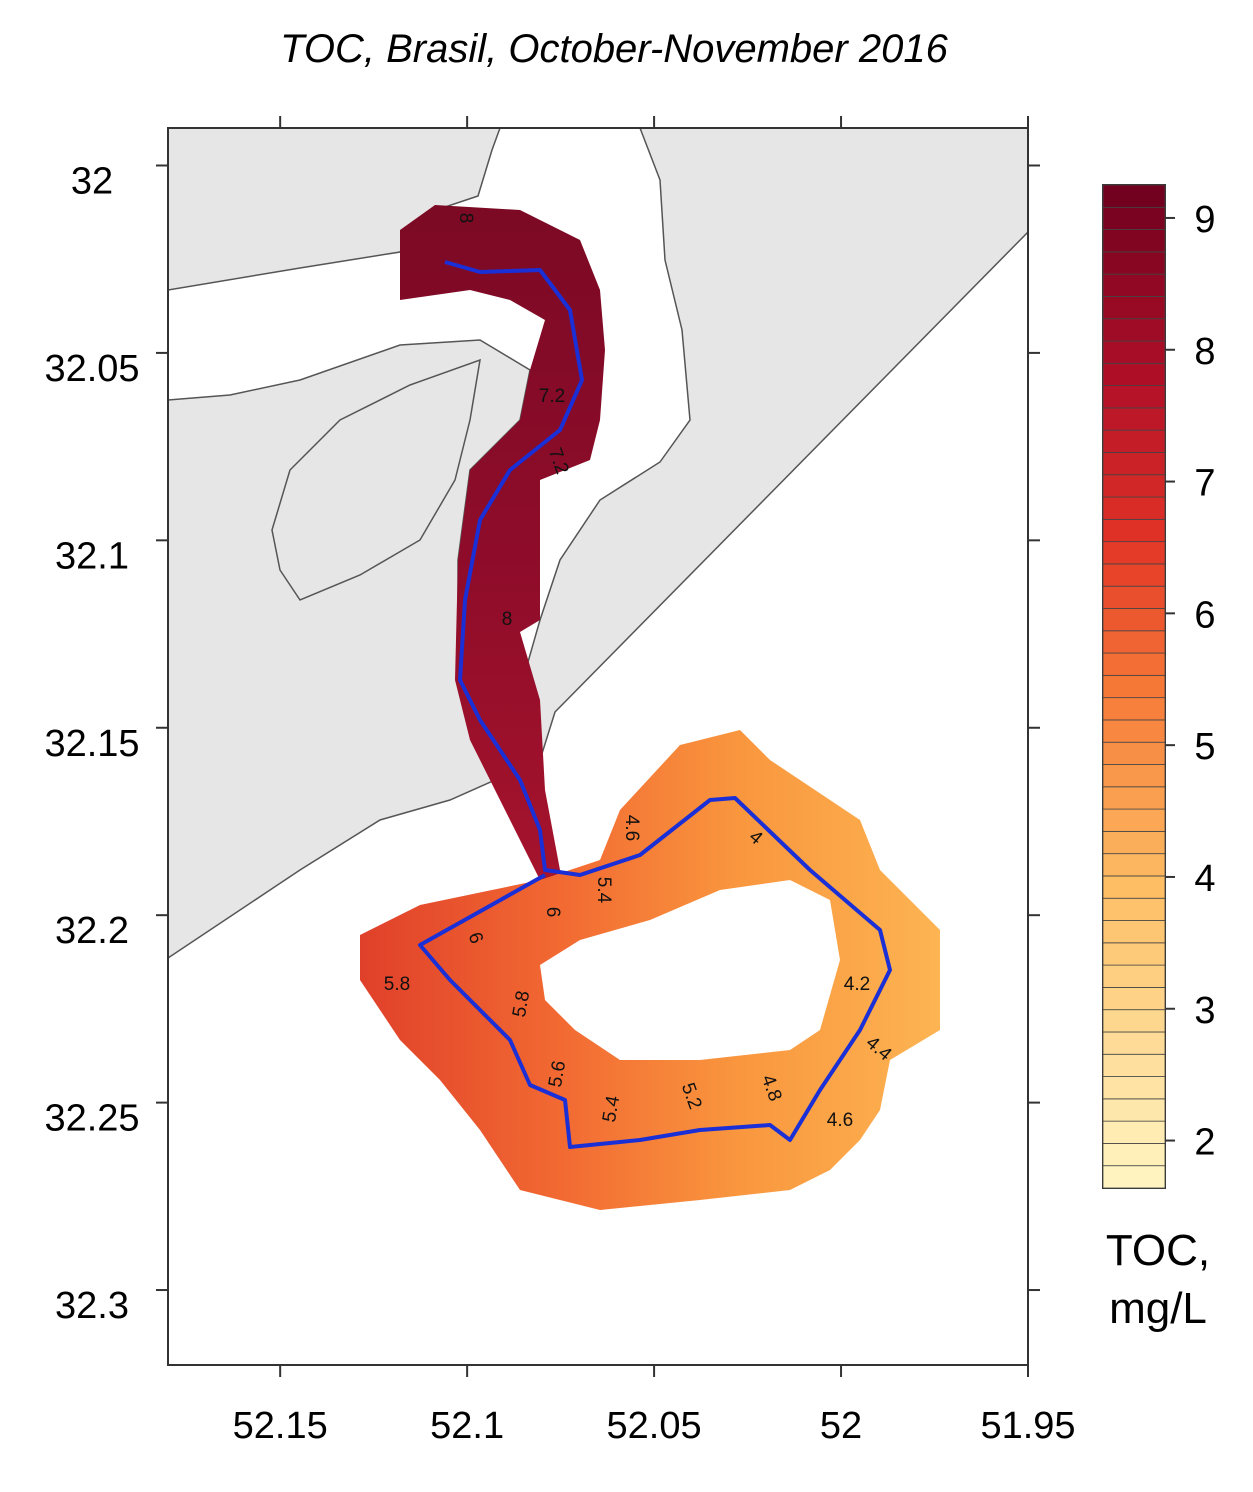 This screenshot has height=1492, width=1253. Describe the element at coordinates (614, 49) in the screenshot. I see `map-title: TOC, Brasil, October-November 2016` at that location.